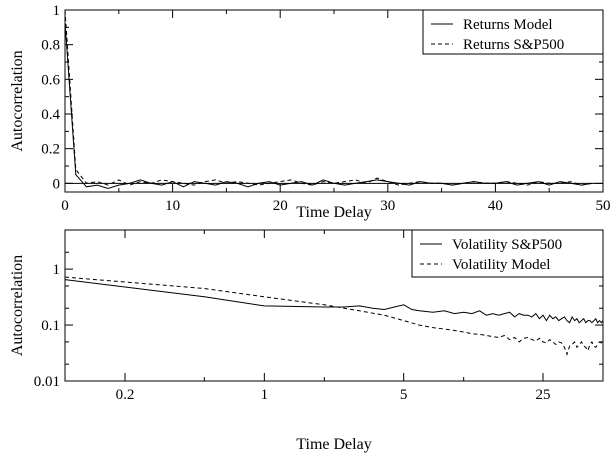 Image resolution: width=612 pixels, height=454 pixels. I want to click on x-tick-label: 25, so click(542, 395).